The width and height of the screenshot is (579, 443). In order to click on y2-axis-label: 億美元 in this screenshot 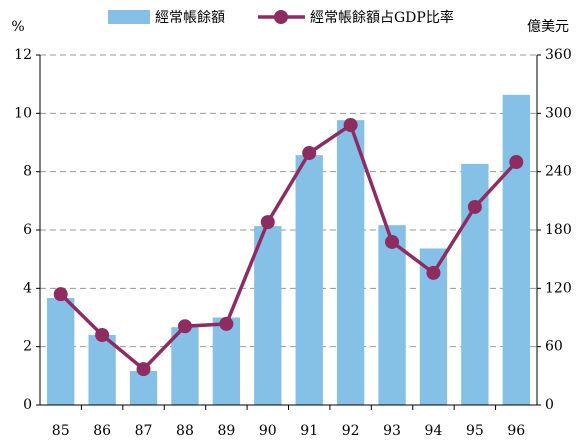, I will do `click(548, 27)`.